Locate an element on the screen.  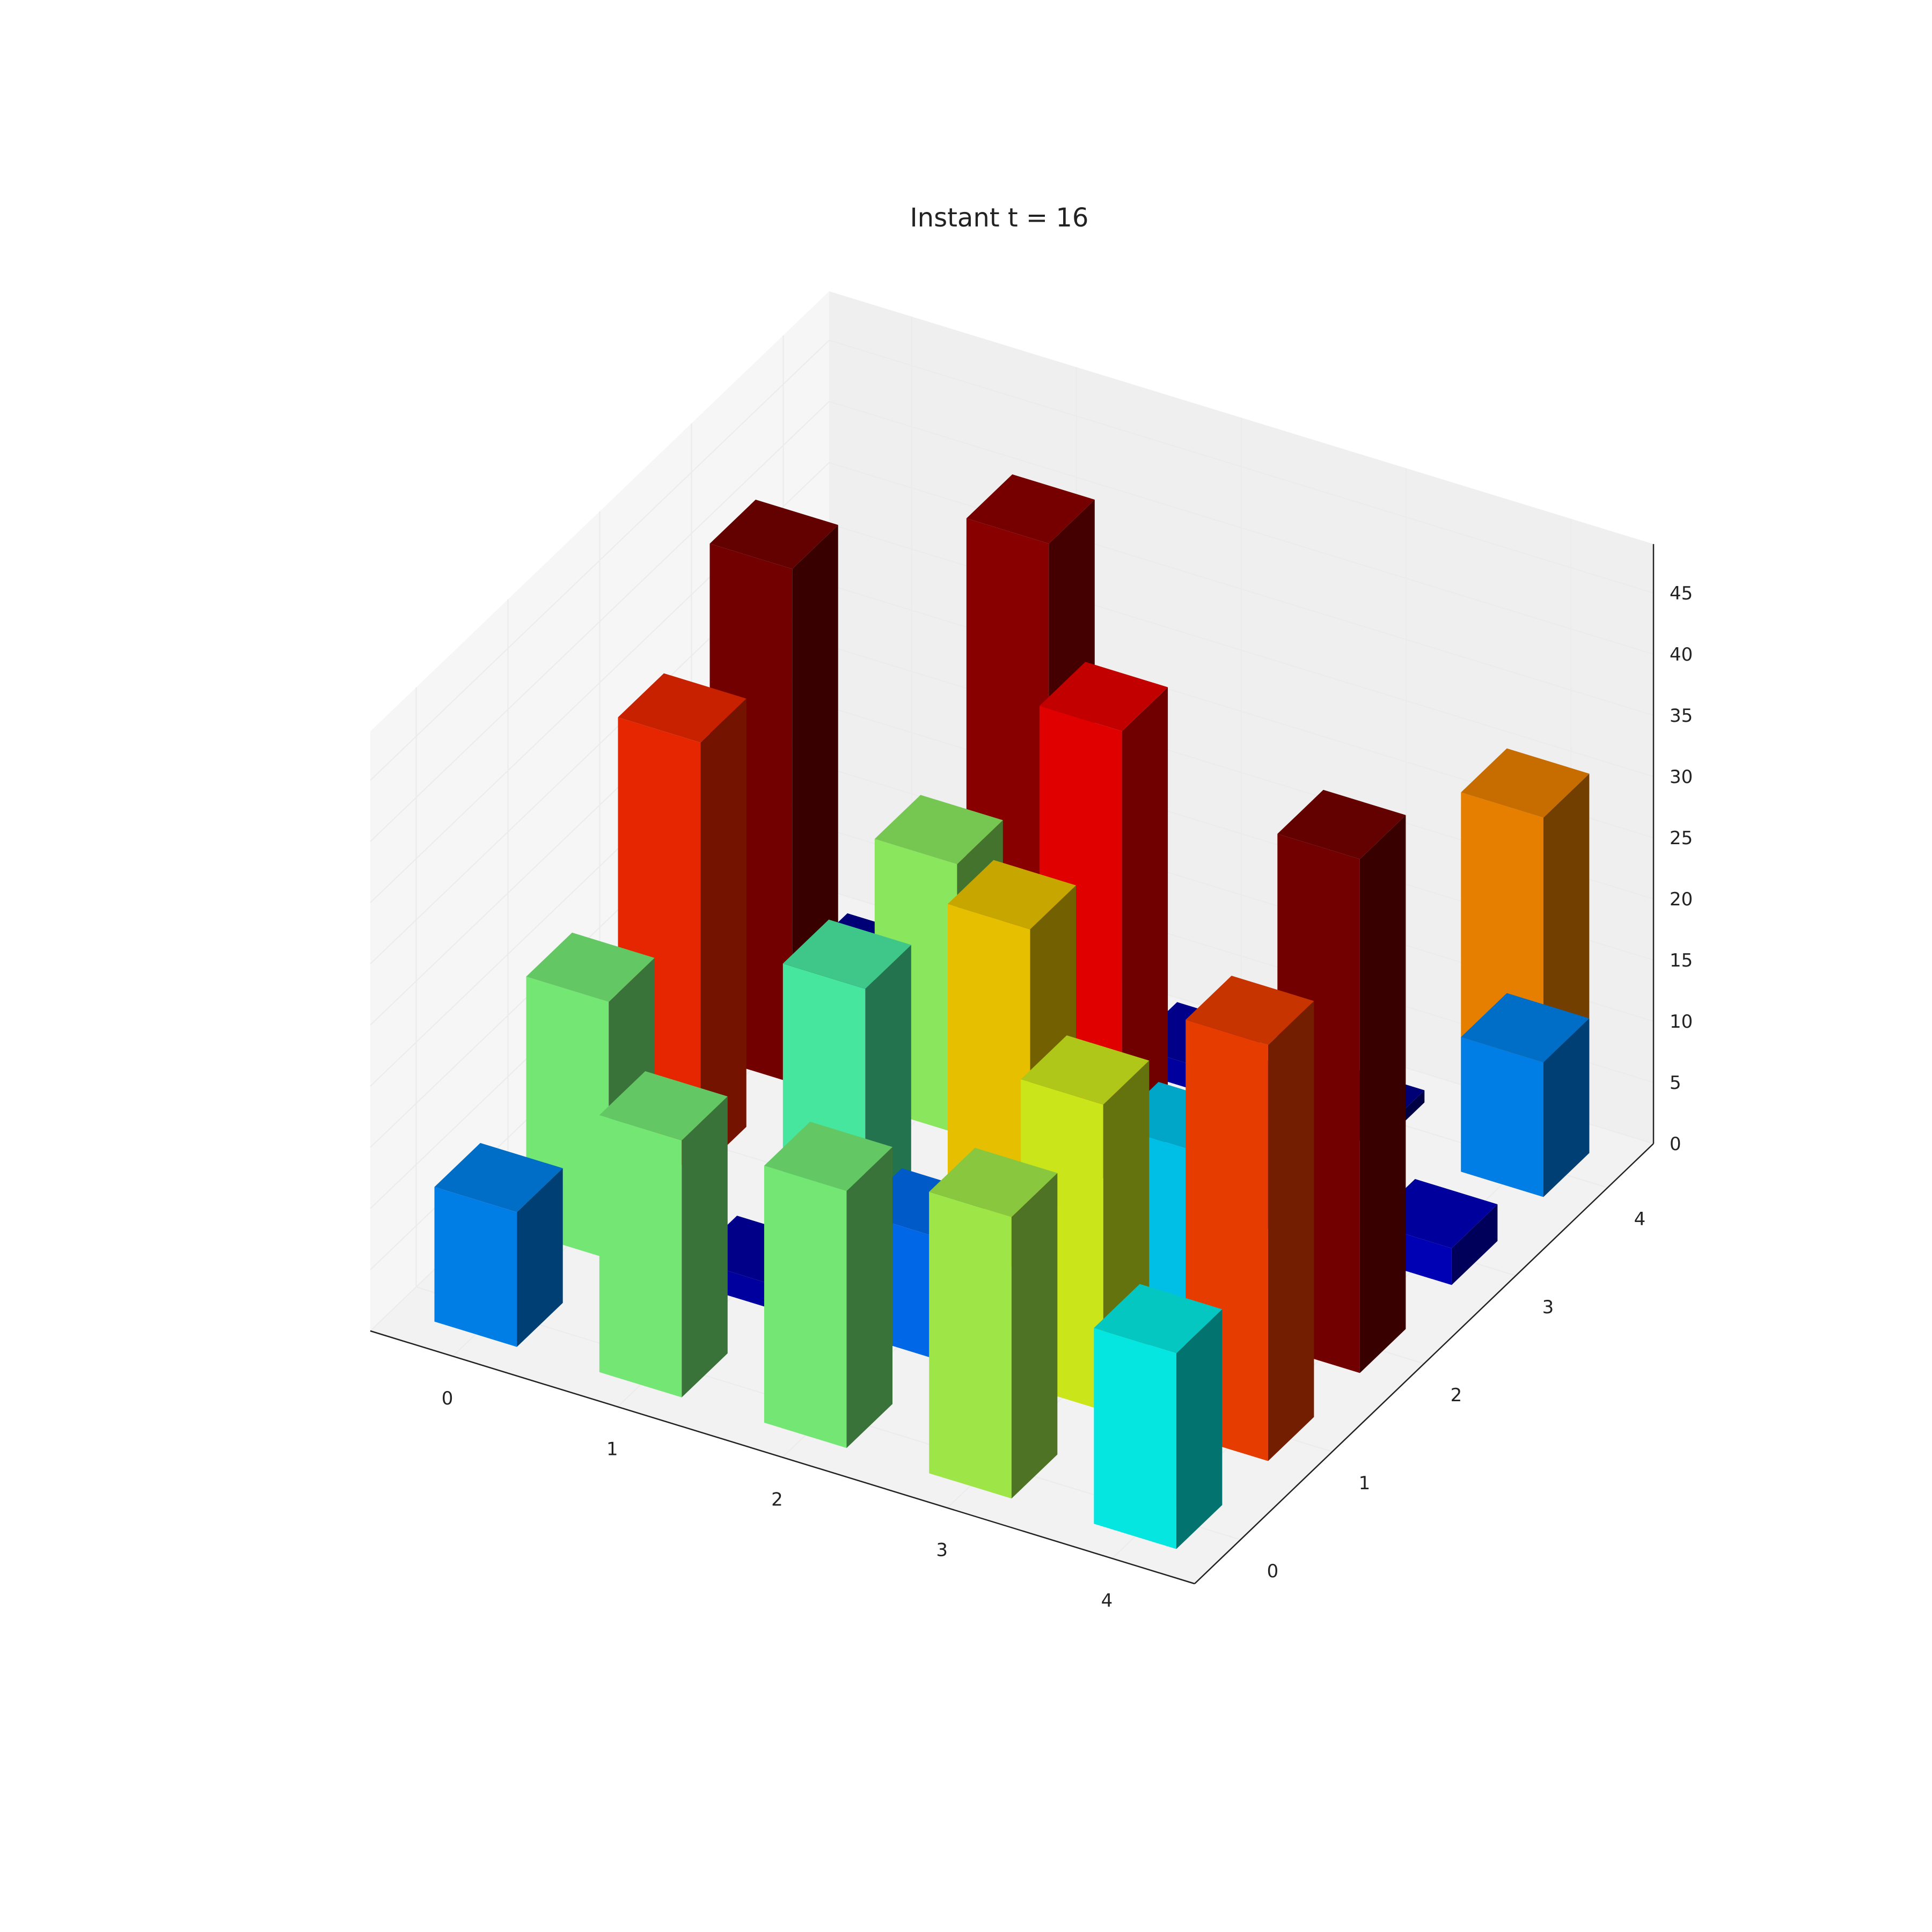
x-tick-label: 4 is located at coordinates (1107, 1601).